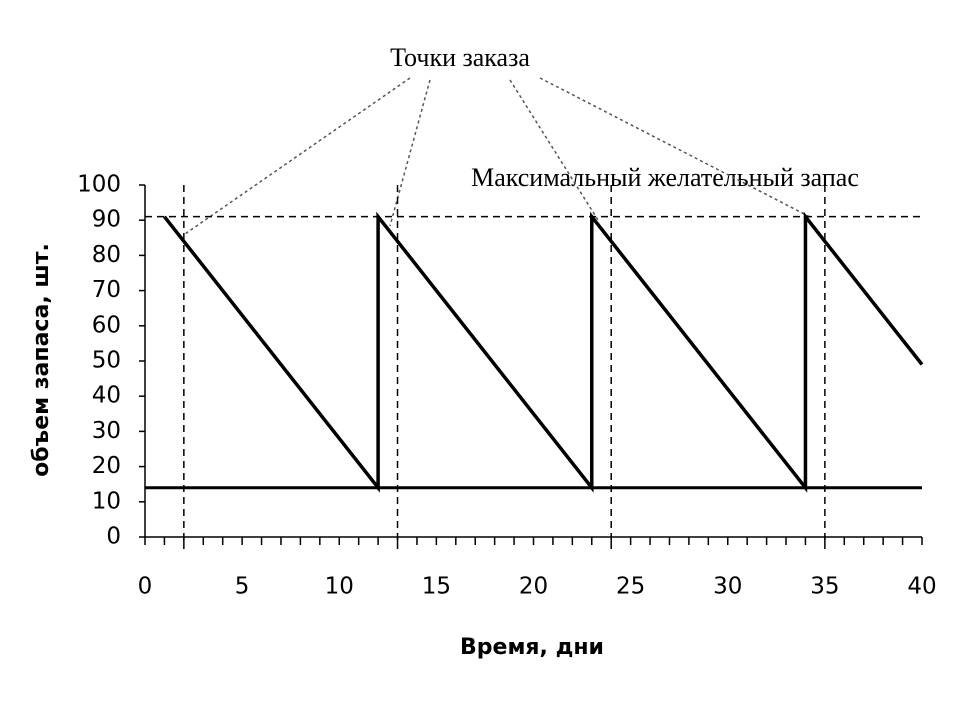  What do you see at coordinates (824, 587) in the screenshot?
I see `x-tick-label: 35` at bounding box center [824, 587].